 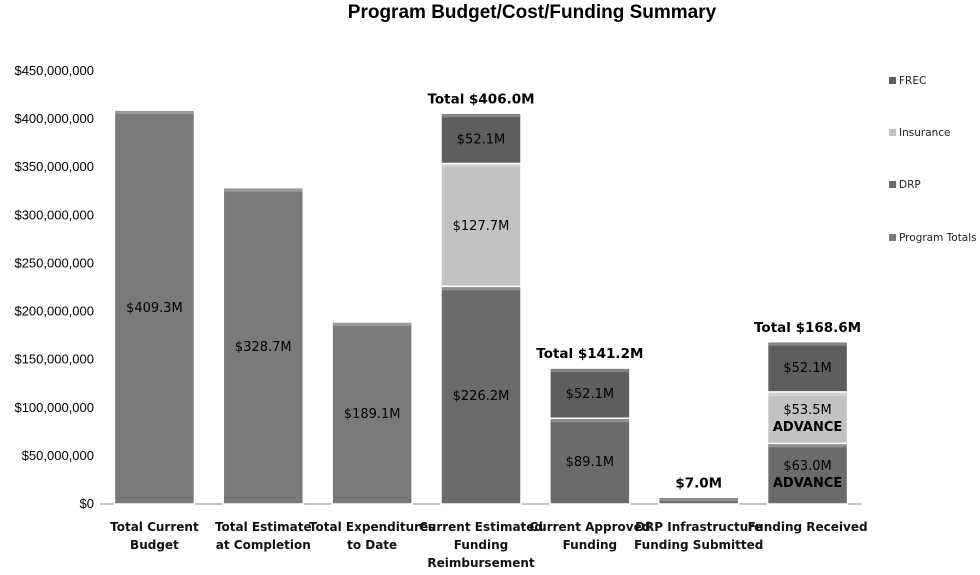 I want to click on x-tick-label: to Date, so click(x=372, y=545).